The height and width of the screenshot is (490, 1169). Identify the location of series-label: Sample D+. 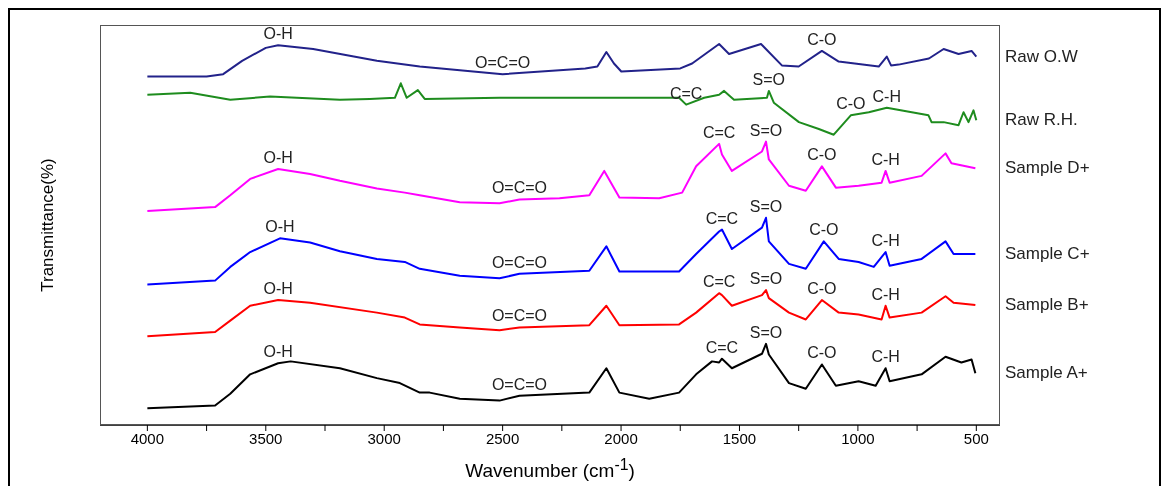
(1047, 168).